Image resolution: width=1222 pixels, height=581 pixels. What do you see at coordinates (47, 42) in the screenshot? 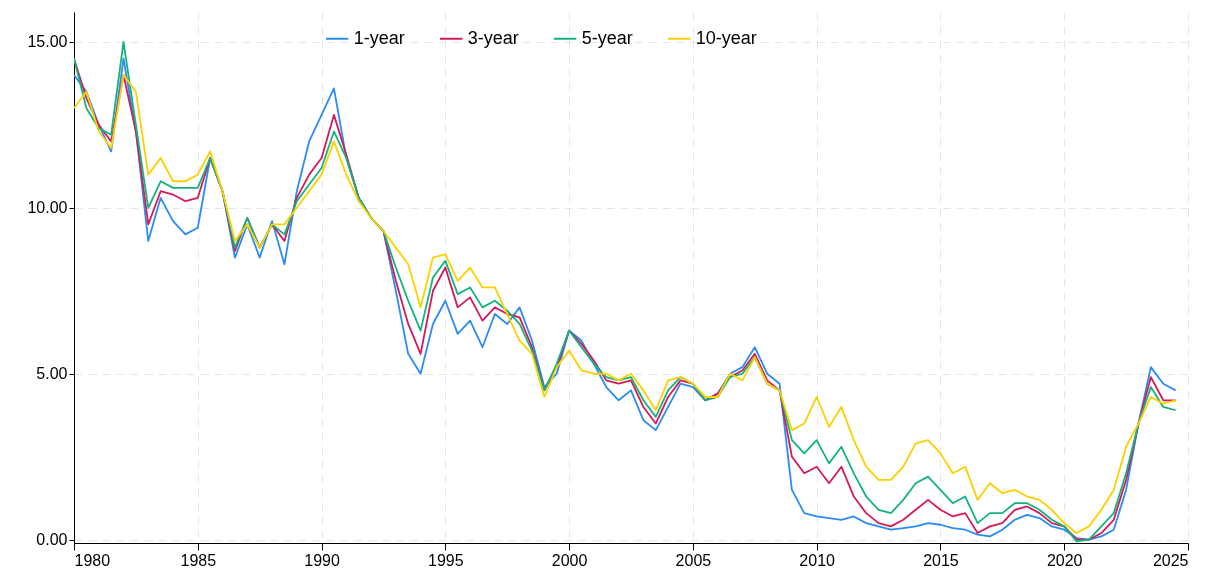
I see `y-tick-label: 15.00` at bounding box center [47, 42].